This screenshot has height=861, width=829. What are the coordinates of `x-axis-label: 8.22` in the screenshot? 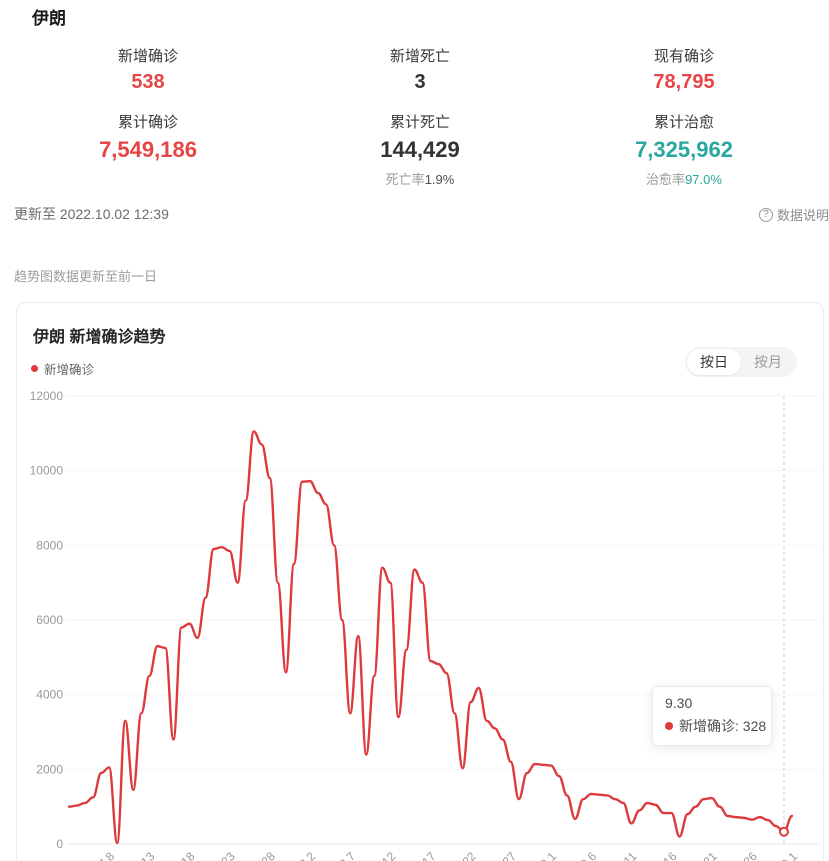 It's located at (465, 855).